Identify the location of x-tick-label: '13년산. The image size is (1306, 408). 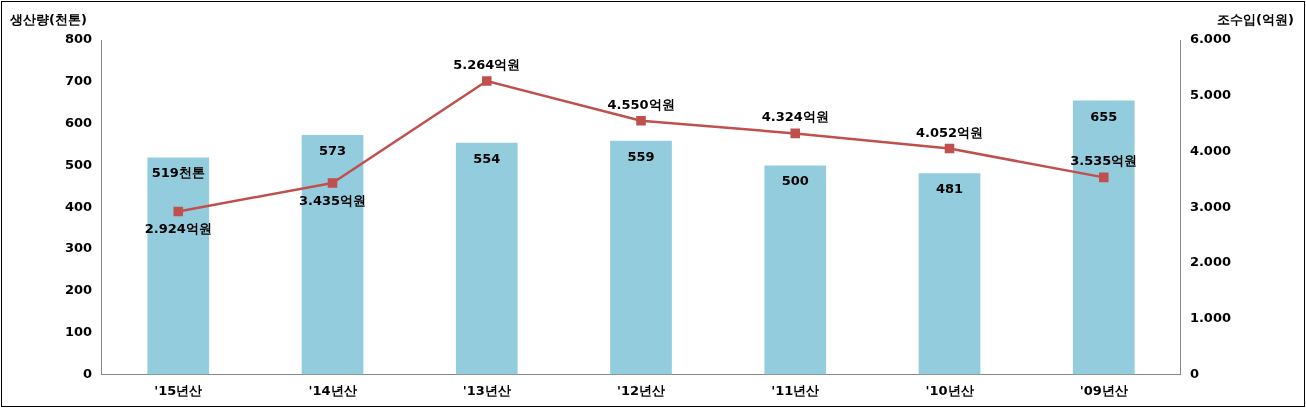
(486, 390).